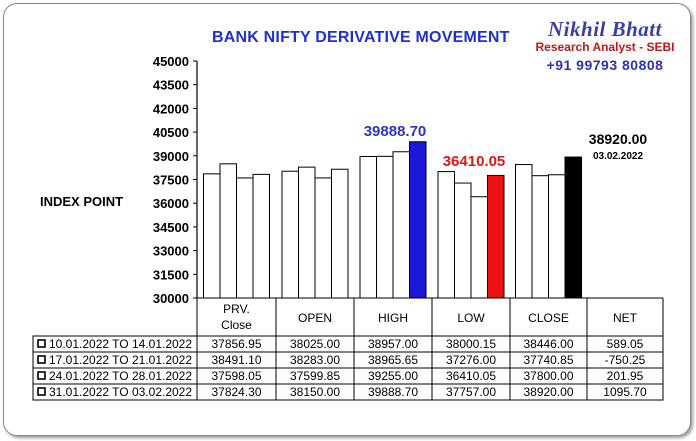 The image size is (696, 441). What do you see at coordinates (618, 156) in the screenshot?
I see `annotation-close-date: 03.02.2022` at bounding box center [618, 156].